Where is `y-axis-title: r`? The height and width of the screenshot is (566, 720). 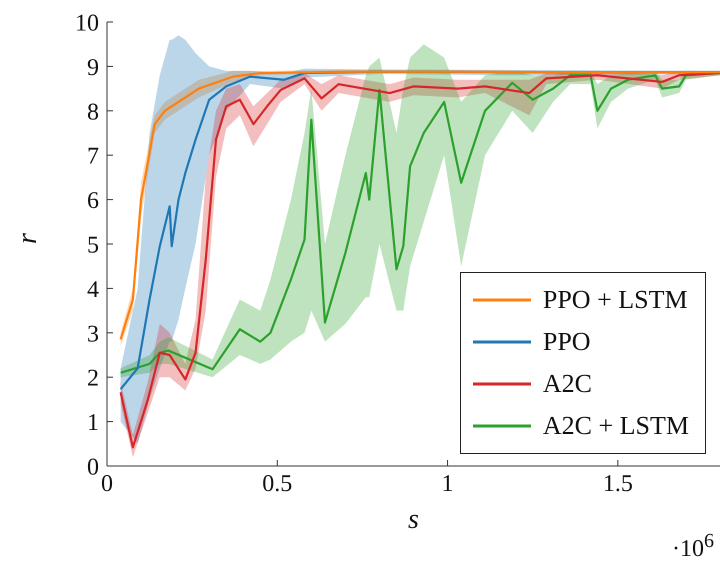 y-axis-title: r is located at coordinates (27, 238).